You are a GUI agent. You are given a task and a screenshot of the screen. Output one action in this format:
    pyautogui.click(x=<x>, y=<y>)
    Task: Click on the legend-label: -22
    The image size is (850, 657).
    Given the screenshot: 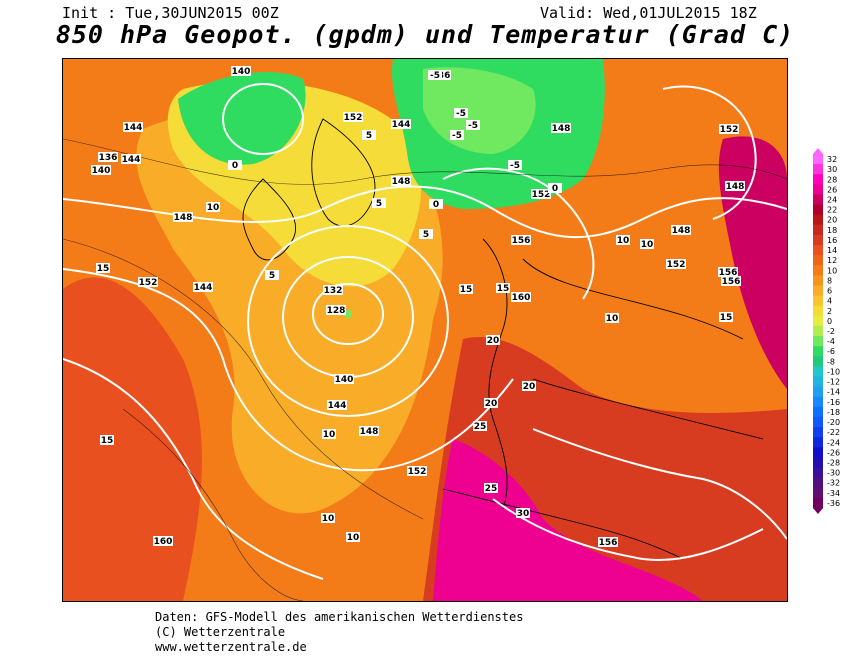 What is the action you would take?
    pyautogui.click(x=833, y=432)
    